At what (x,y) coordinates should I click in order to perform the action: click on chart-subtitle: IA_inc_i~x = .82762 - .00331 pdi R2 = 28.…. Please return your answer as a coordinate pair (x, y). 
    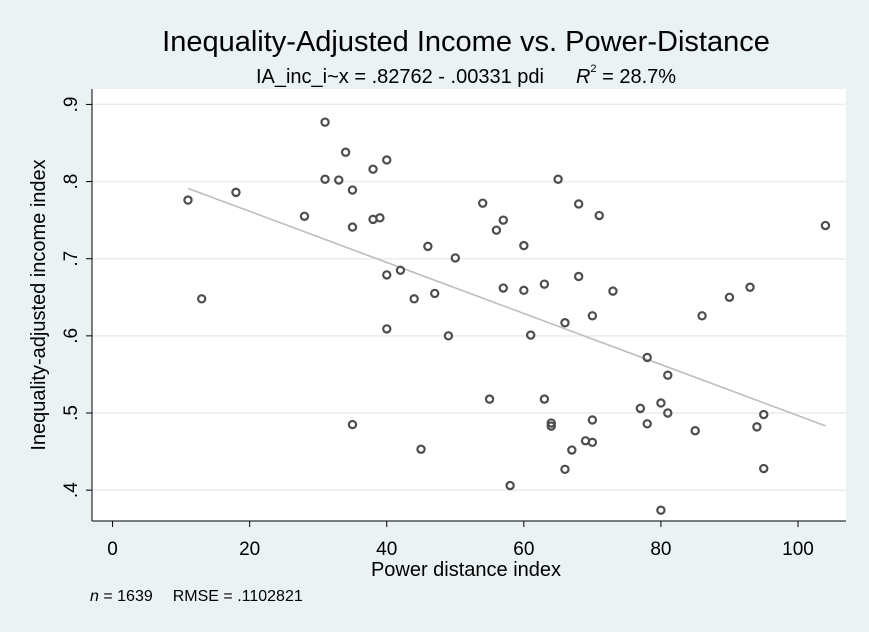
    Looking at the image, I should click on (466, 75).